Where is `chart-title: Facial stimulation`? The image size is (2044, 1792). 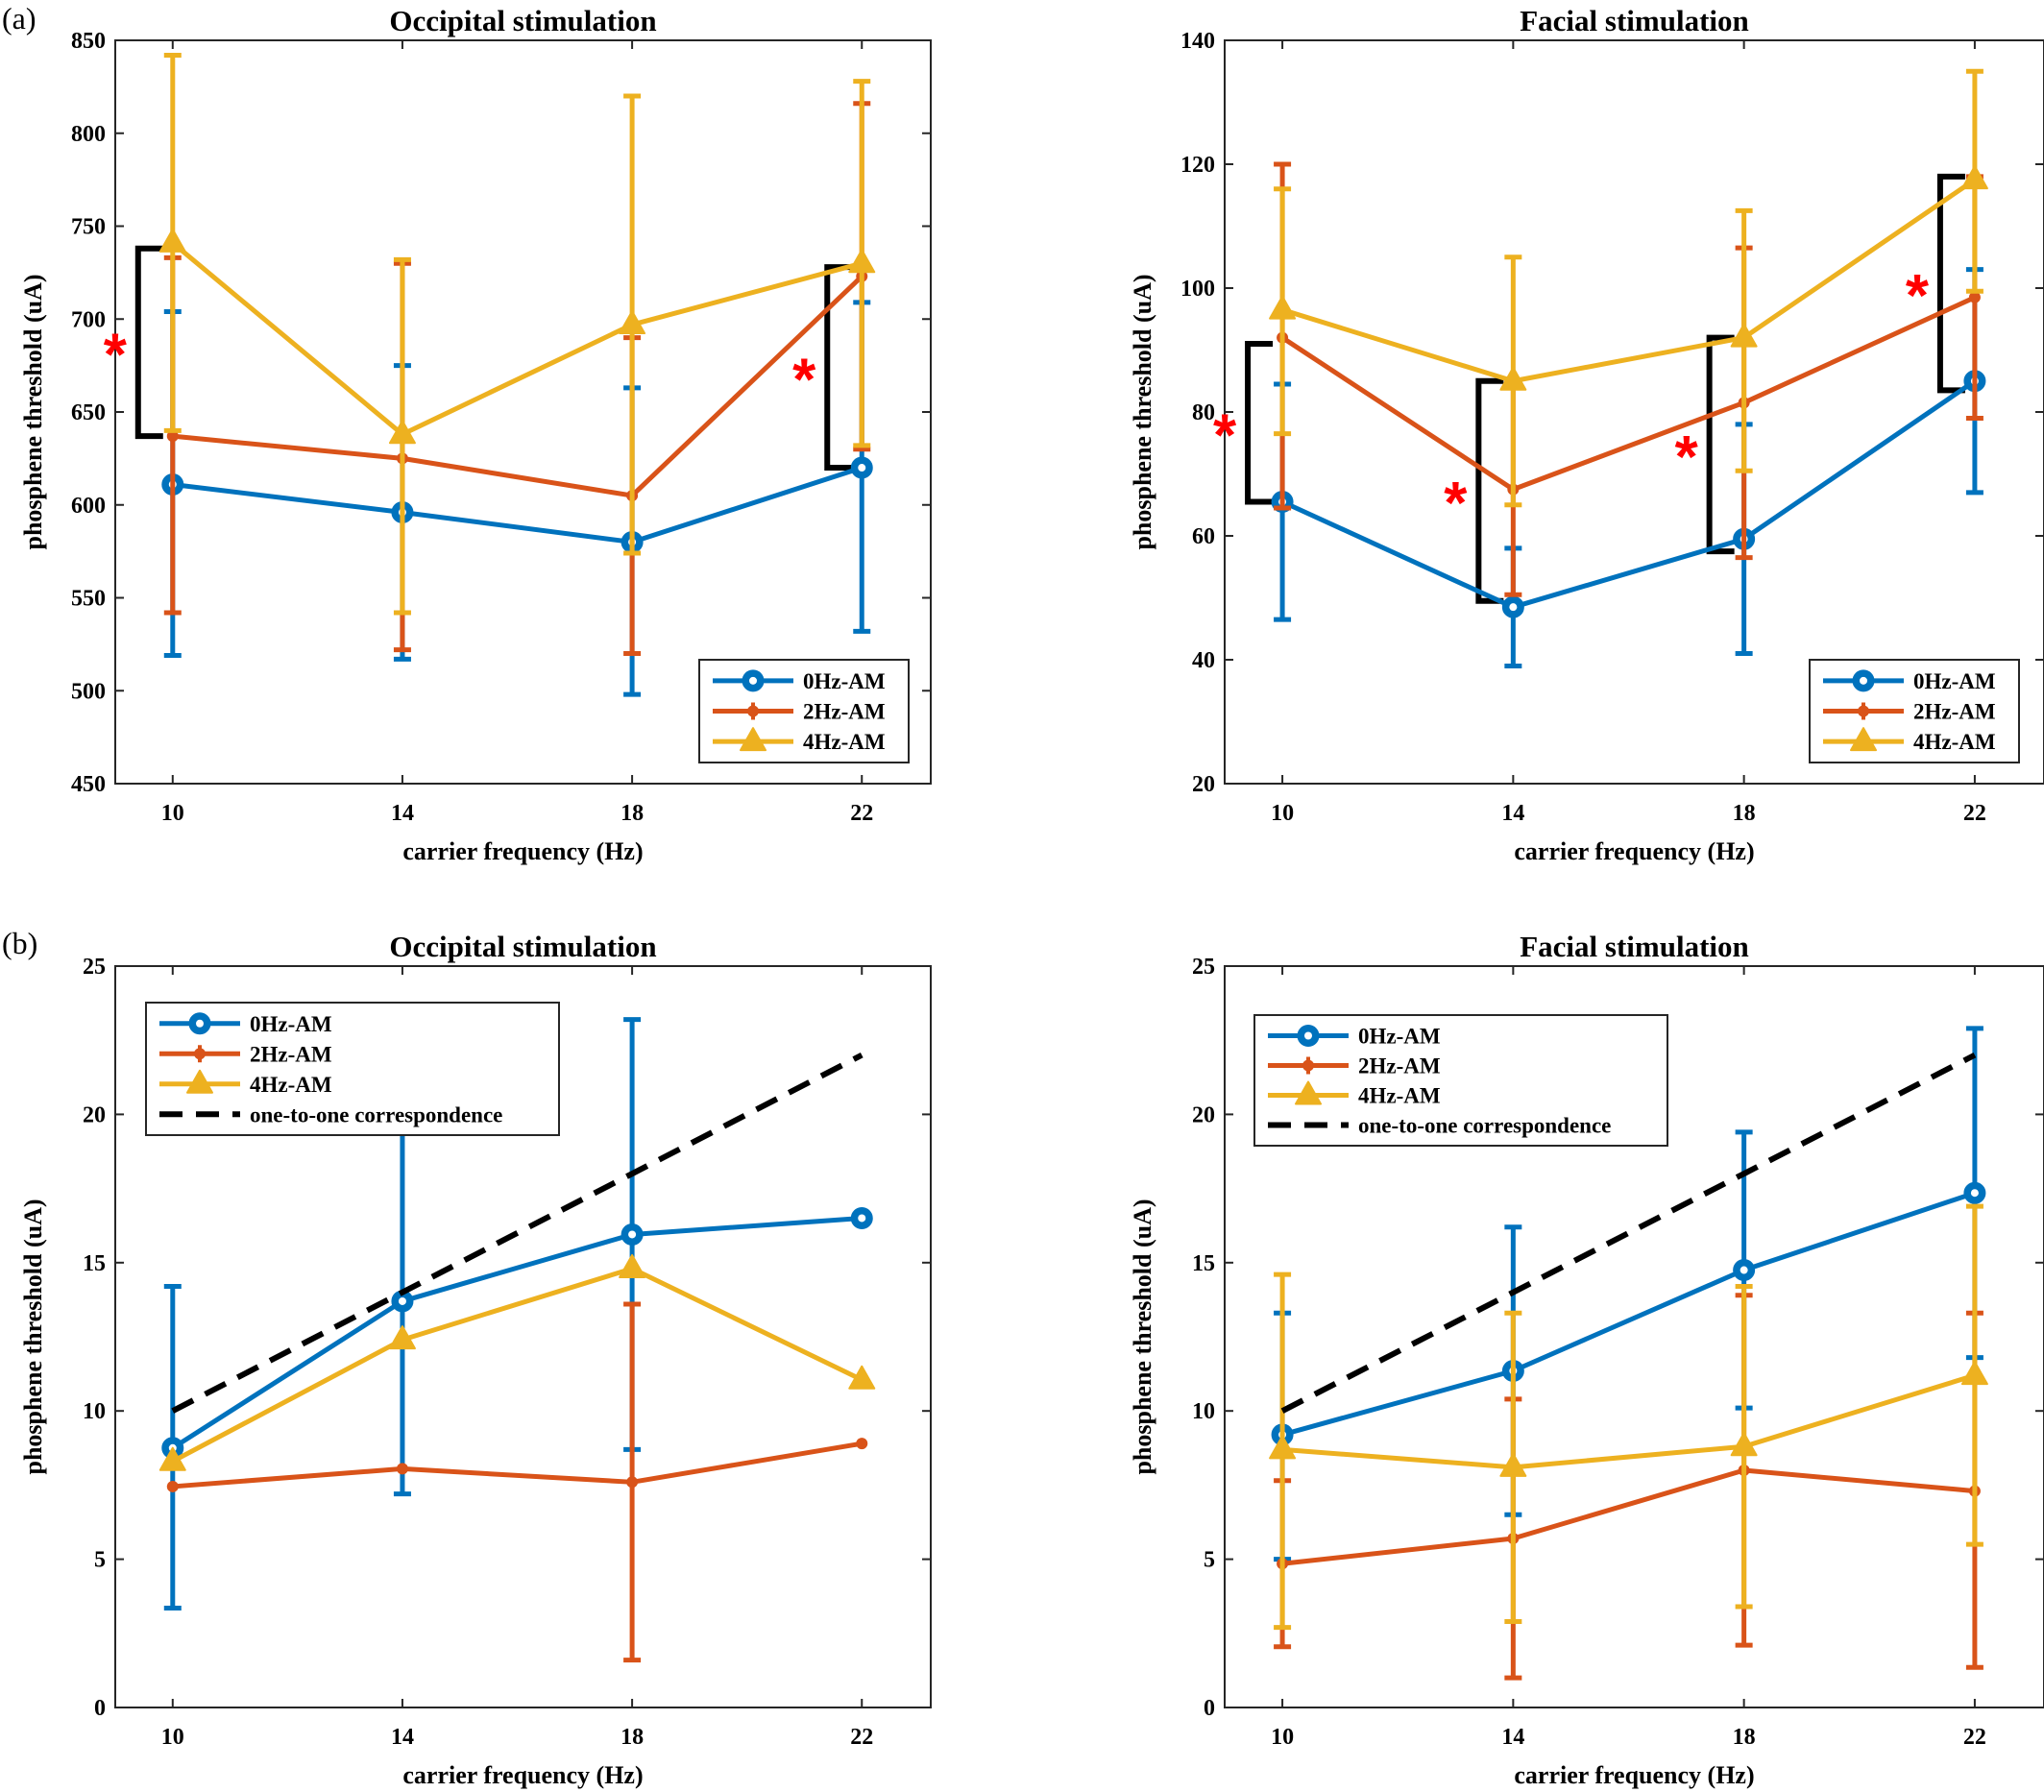
chart-title: Facial stimulation is located at coordinates (1634, 20).